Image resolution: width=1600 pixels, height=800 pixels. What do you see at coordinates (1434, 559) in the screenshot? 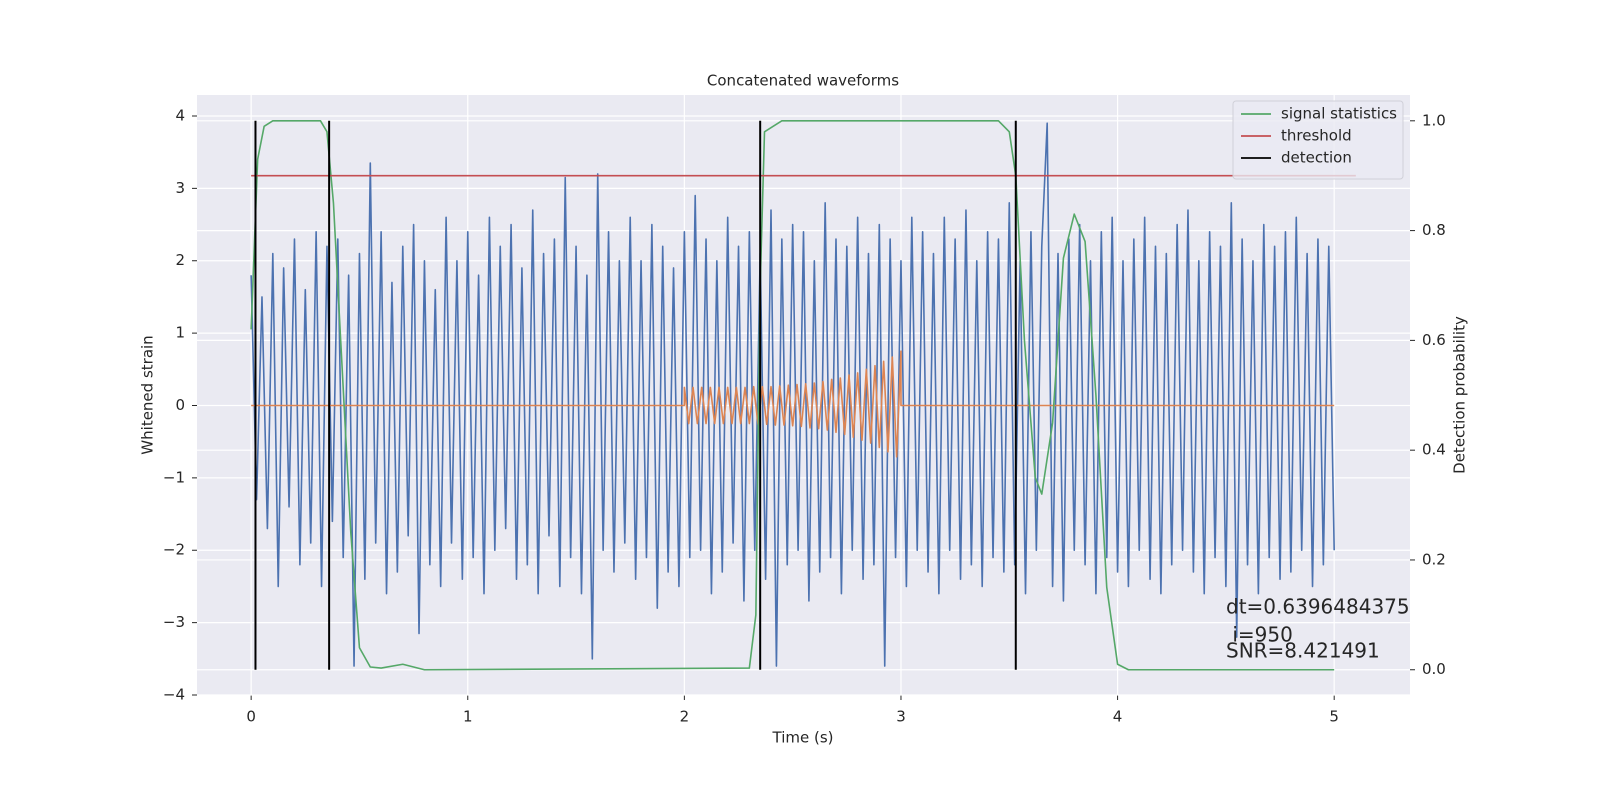
I see `y2-tick-label: 0.2` at bounding box center [1434, 559].